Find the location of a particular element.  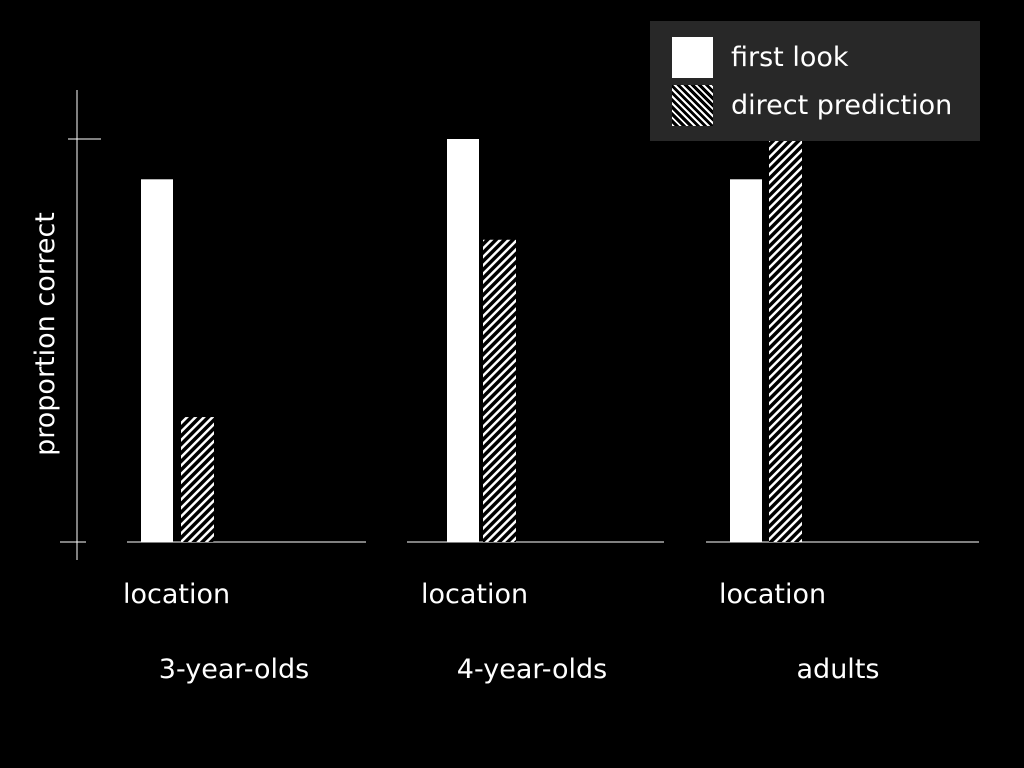

legend-swatch-hatched is located at coordinates (692, 105).